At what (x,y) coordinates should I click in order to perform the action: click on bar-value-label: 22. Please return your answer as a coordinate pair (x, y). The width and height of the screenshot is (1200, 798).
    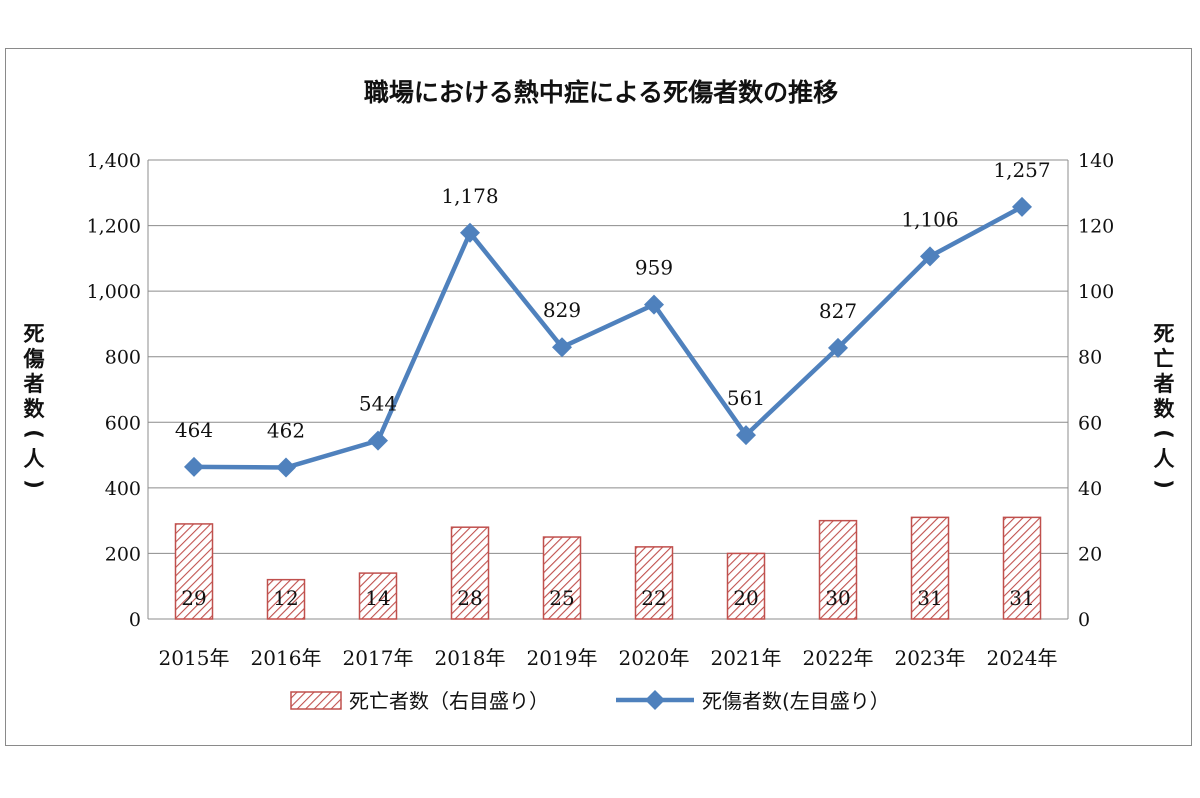
    Looking at the image, I should click on (653, 598).